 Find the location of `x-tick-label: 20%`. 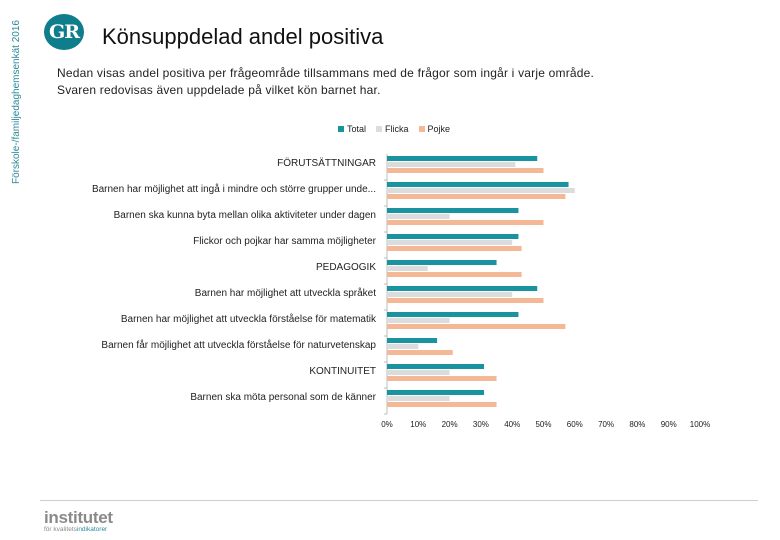

x-tick-label: 20% is located at coordinates (450, 424).